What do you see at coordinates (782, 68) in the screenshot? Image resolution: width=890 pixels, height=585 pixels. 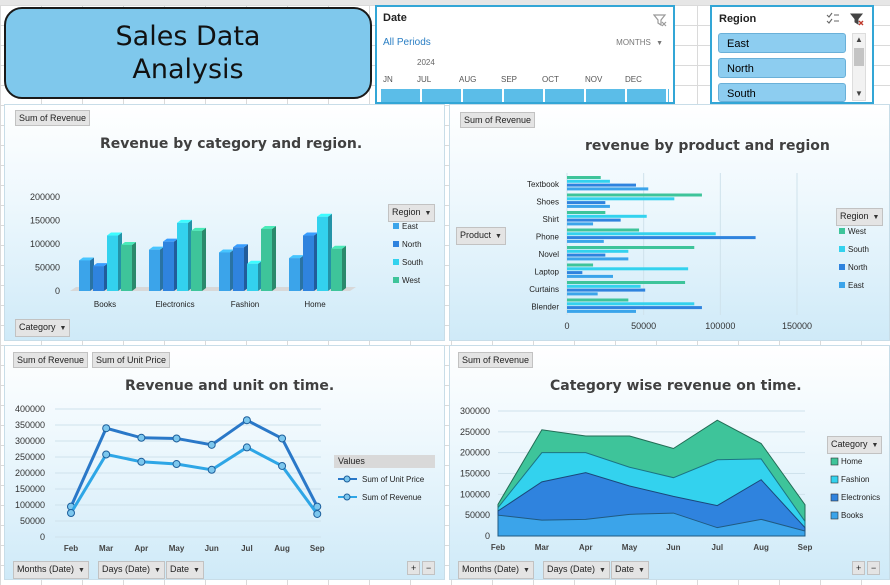 I see `region-item-north: North` at bounding box center [782, 68].